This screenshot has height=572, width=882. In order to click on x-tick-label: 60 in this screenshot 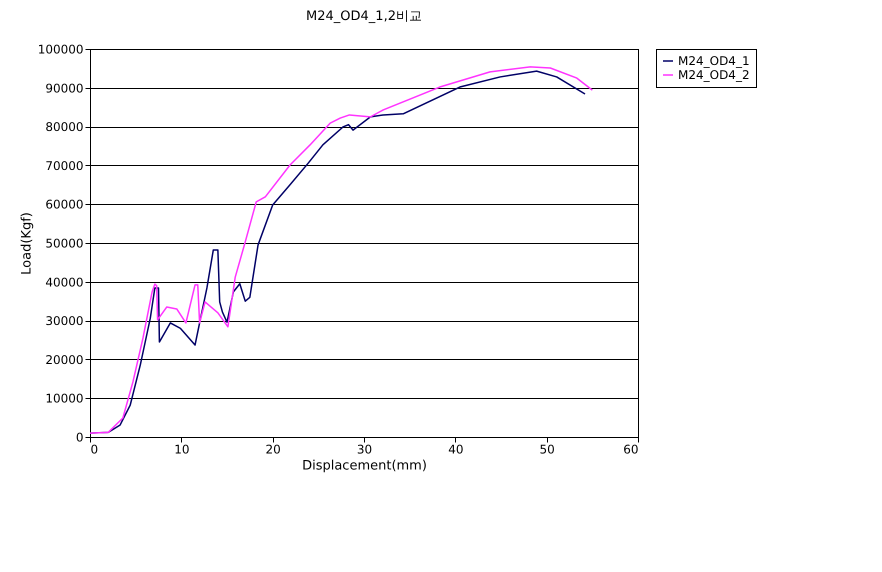, I will do `click(630, 449)`.